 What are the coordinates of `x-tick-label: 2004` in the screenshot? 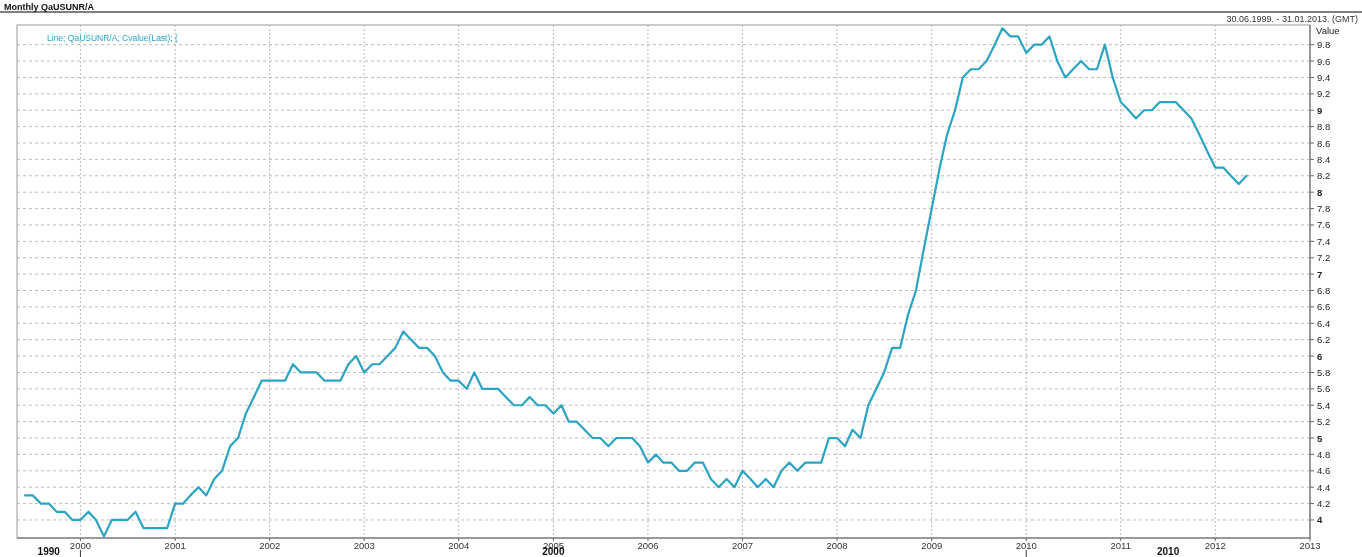 It's located at (459, 545).